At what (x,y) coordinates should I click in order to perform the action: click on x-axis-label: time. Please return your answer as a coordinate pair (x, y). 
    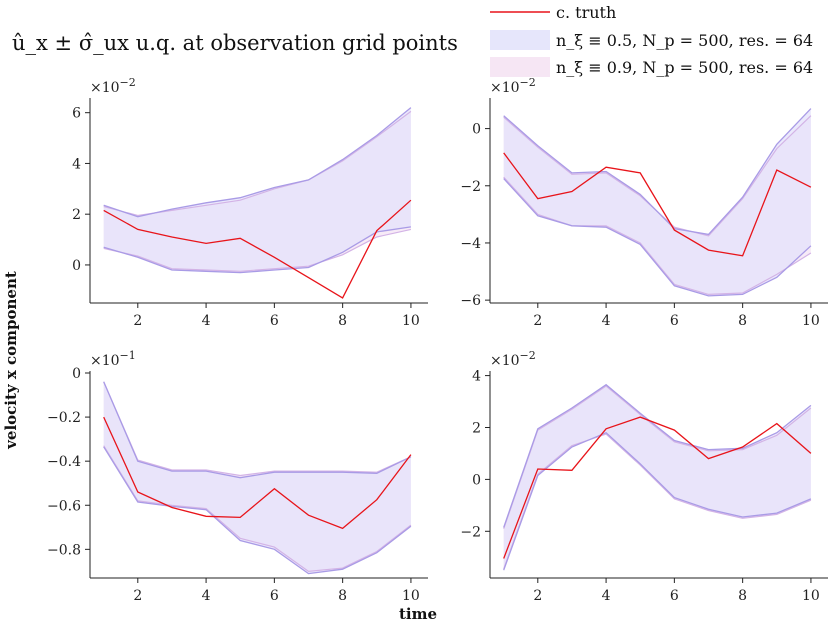
    Looking at the image, I should click on (418, 614).